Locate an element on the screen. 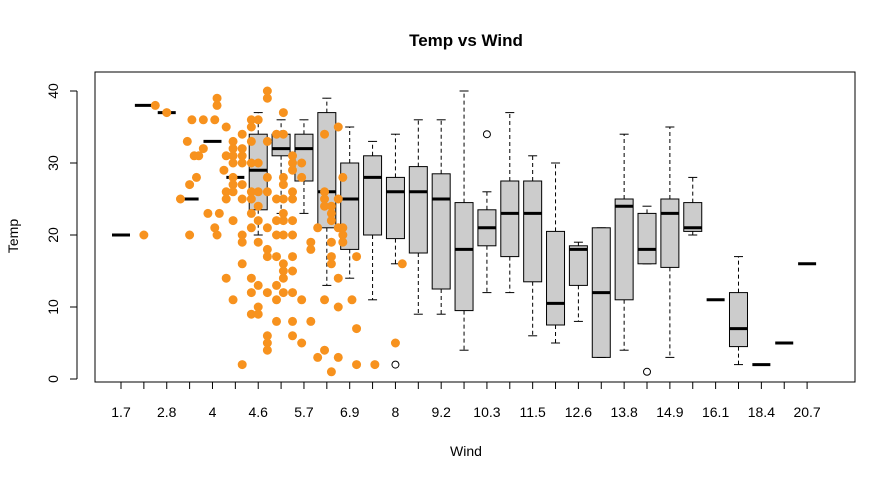  x-tick-label: 6.9 is located at coordinates (350, 412).